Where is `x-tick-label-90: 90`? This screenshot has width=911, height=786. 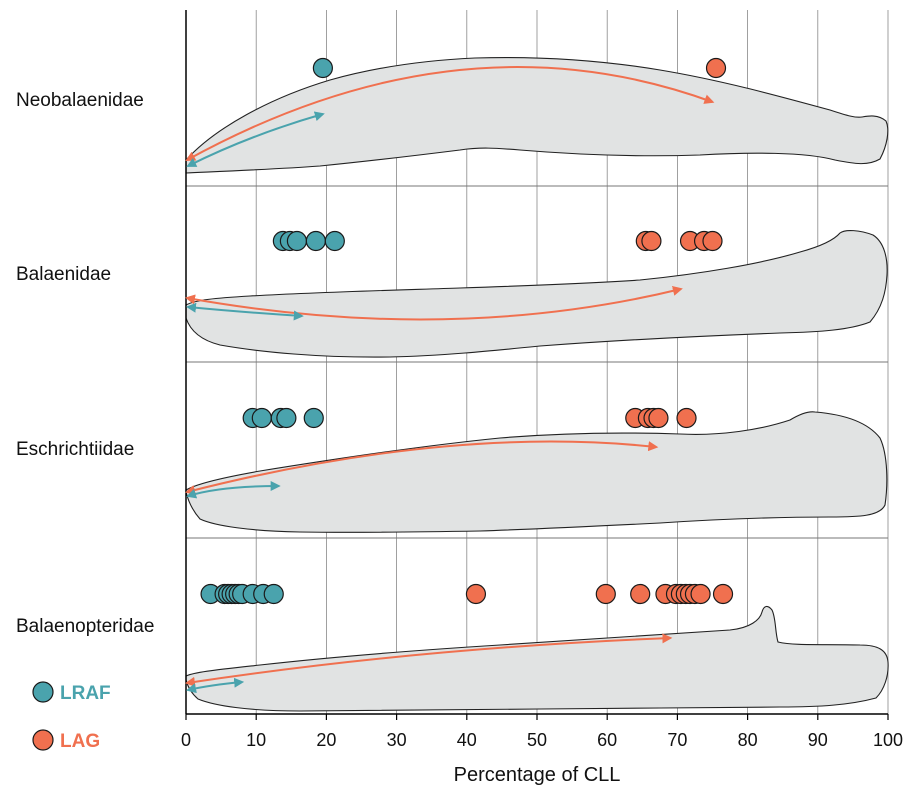 x-tick-label-90: 90 is located at coordinates (818, 740).